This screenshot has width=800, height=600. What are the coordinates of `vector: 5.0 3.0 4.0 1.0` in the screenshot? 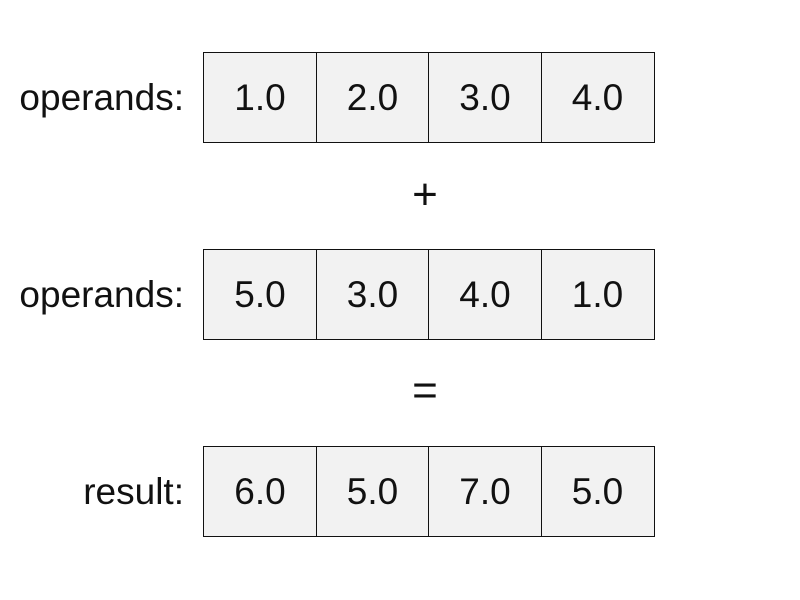 It's located at (429, 294).